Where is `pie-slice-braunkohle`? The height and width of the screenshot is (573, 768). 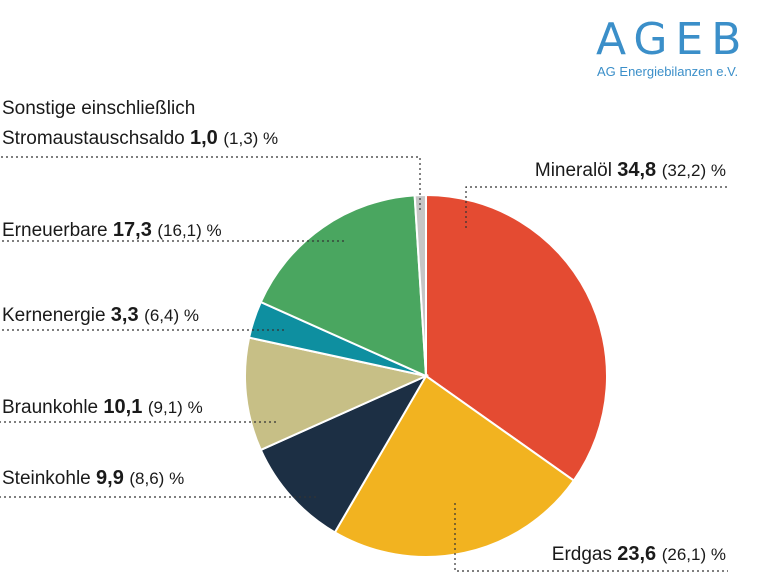
pie-slice-braunkohle is located at coordinates (337, 394).